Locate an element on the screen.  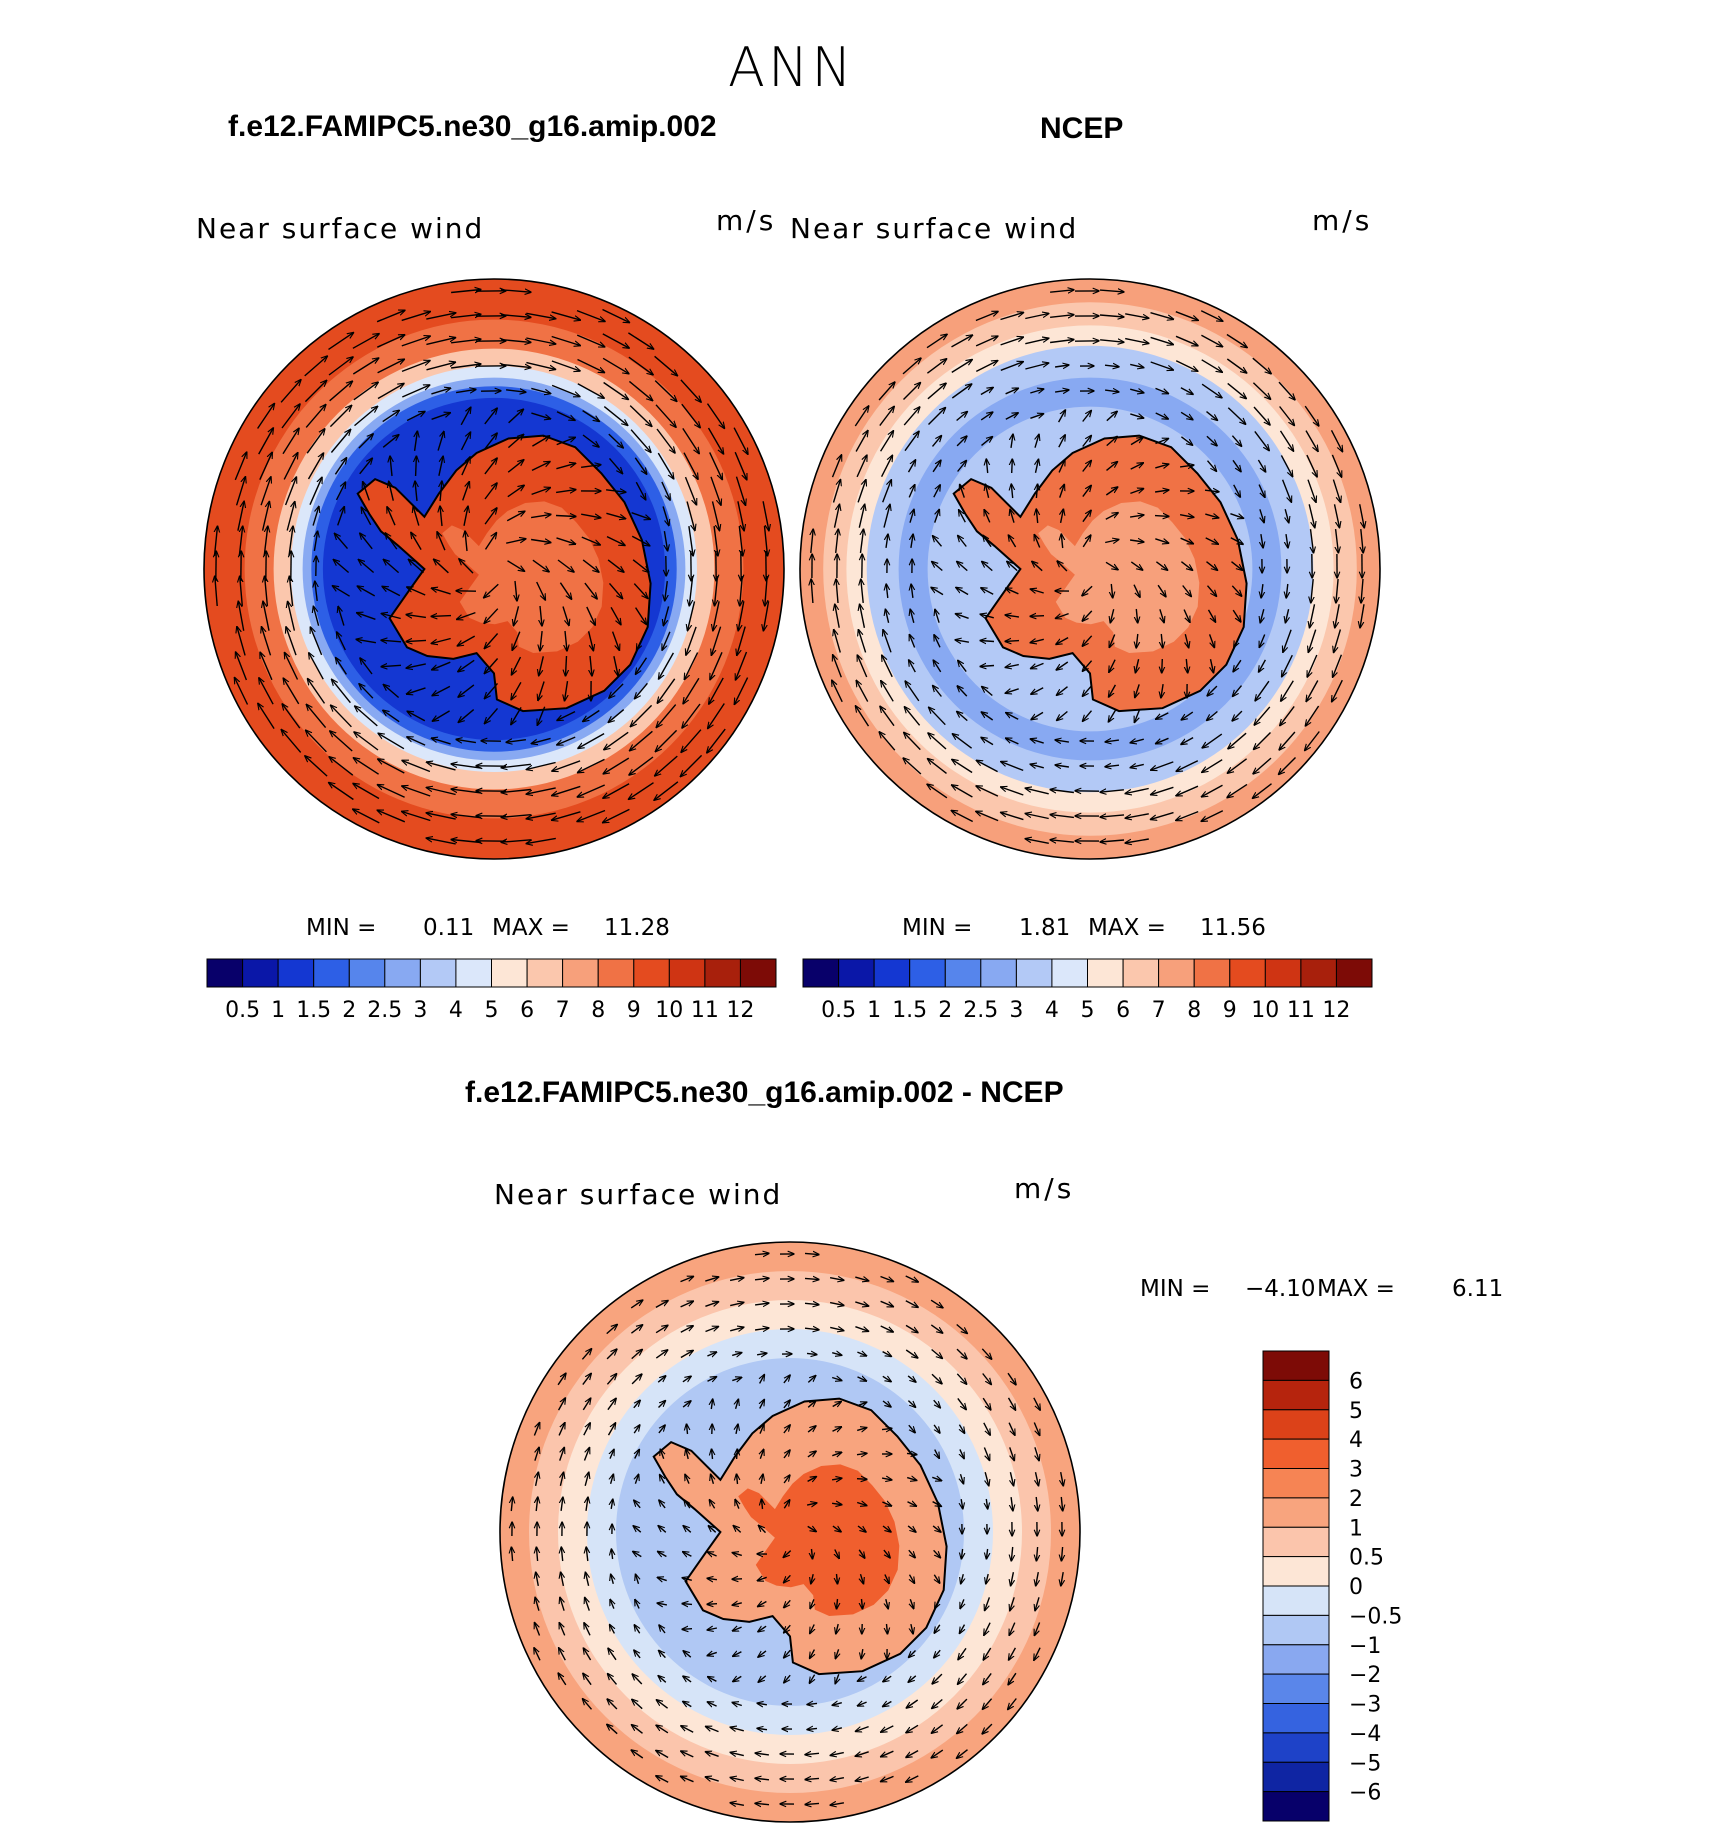
colorbar-tick-label: 2 is located at coordinates (1356, 1499).